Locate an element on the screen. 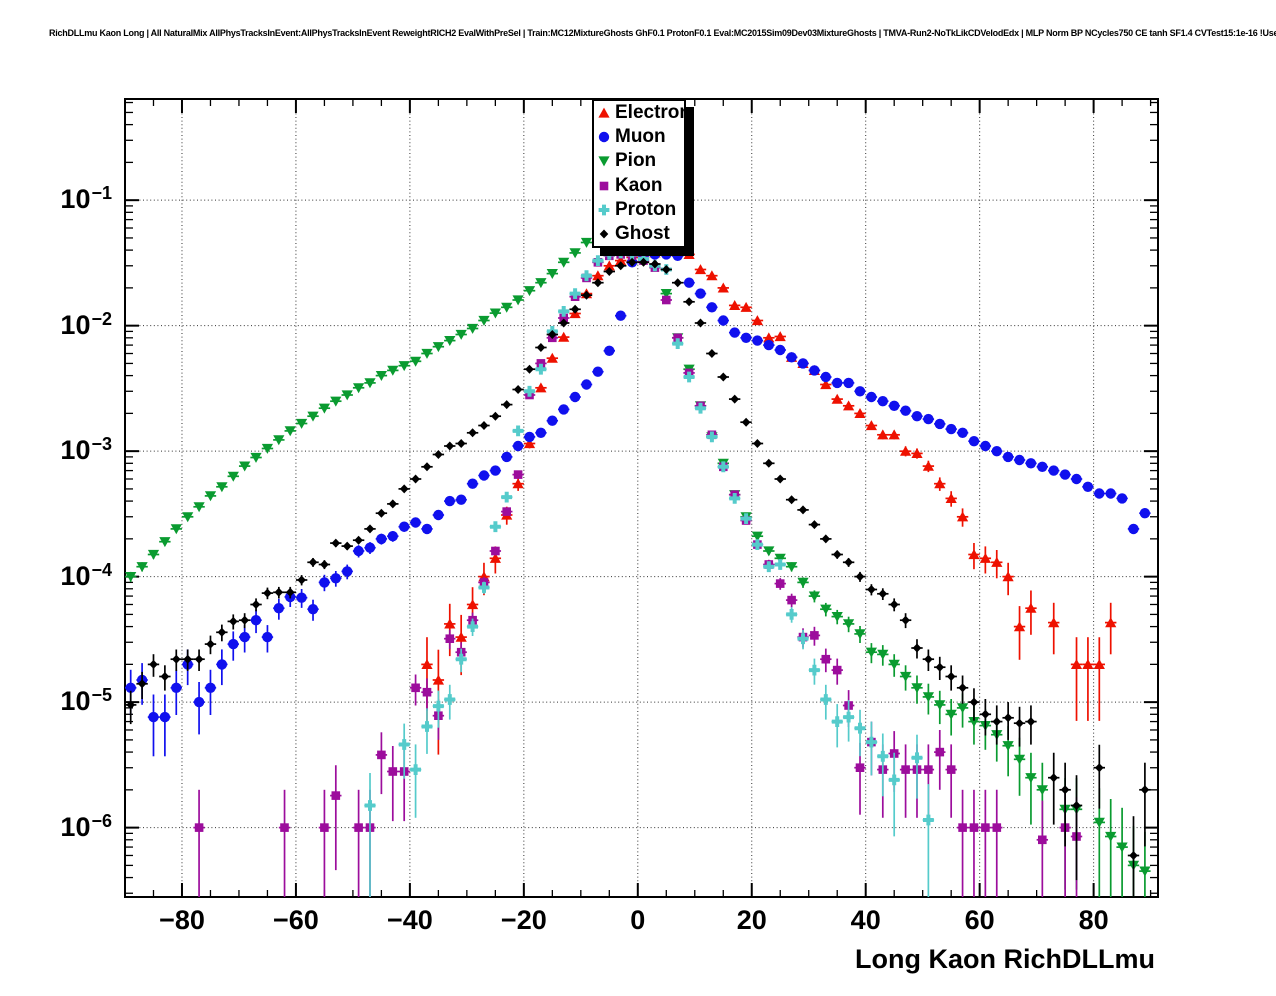  legend-item-proton: Proton is located at coordinates (639, 210).